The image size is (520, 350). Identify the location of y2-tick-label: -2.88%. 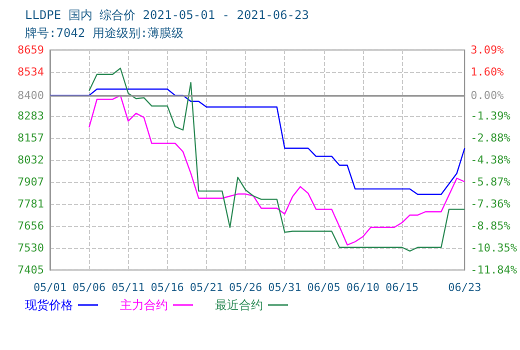
(490, 137).